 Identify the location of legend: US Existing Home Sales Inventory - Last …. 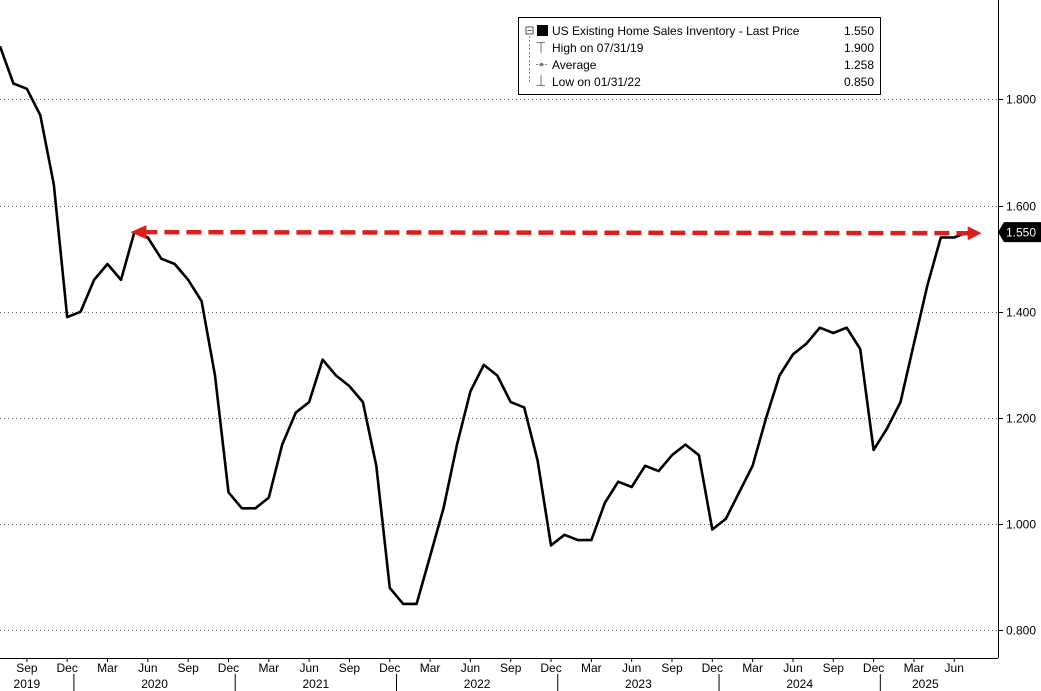
(699, 56).